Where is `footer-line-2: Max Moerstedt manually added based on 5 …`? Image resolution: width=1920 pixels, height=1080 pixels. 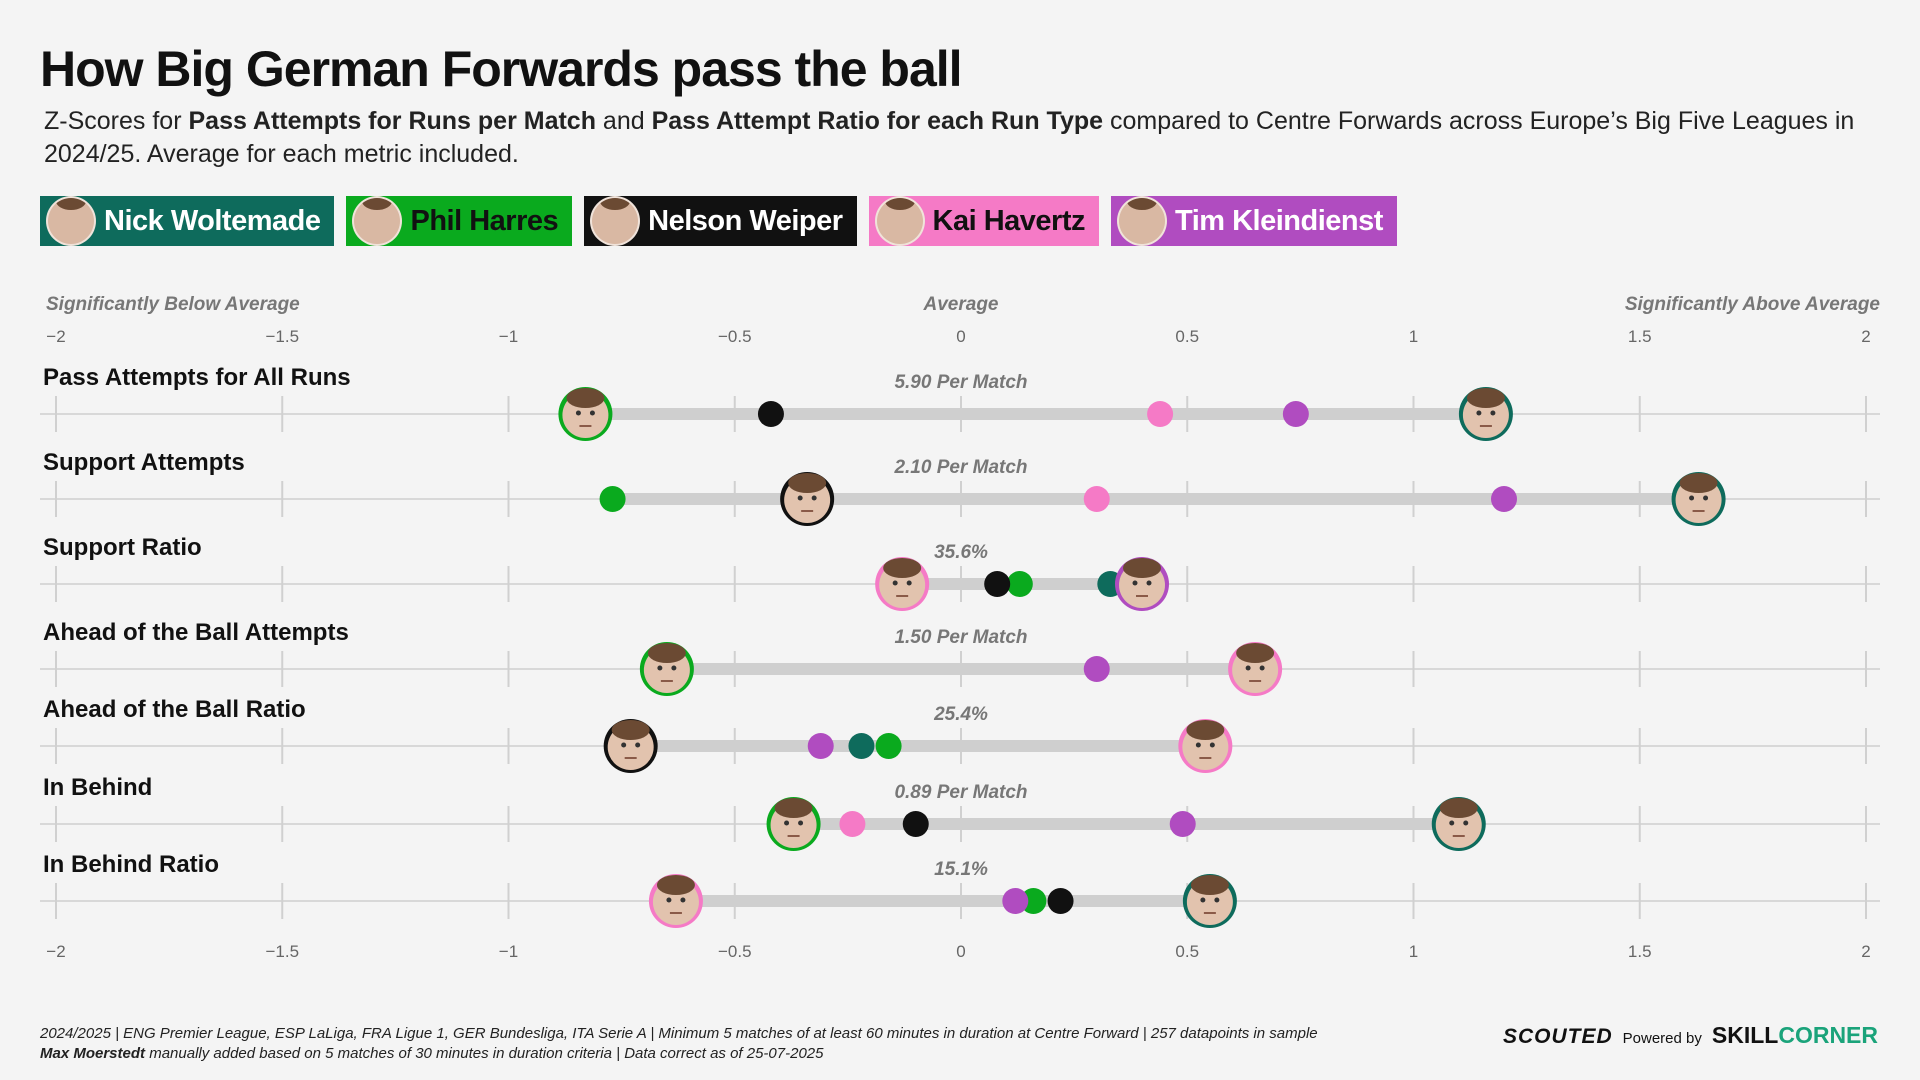 footer-line-2: Max Moerstedt manually added based on 5 … is located at coordinates (432, 1053).